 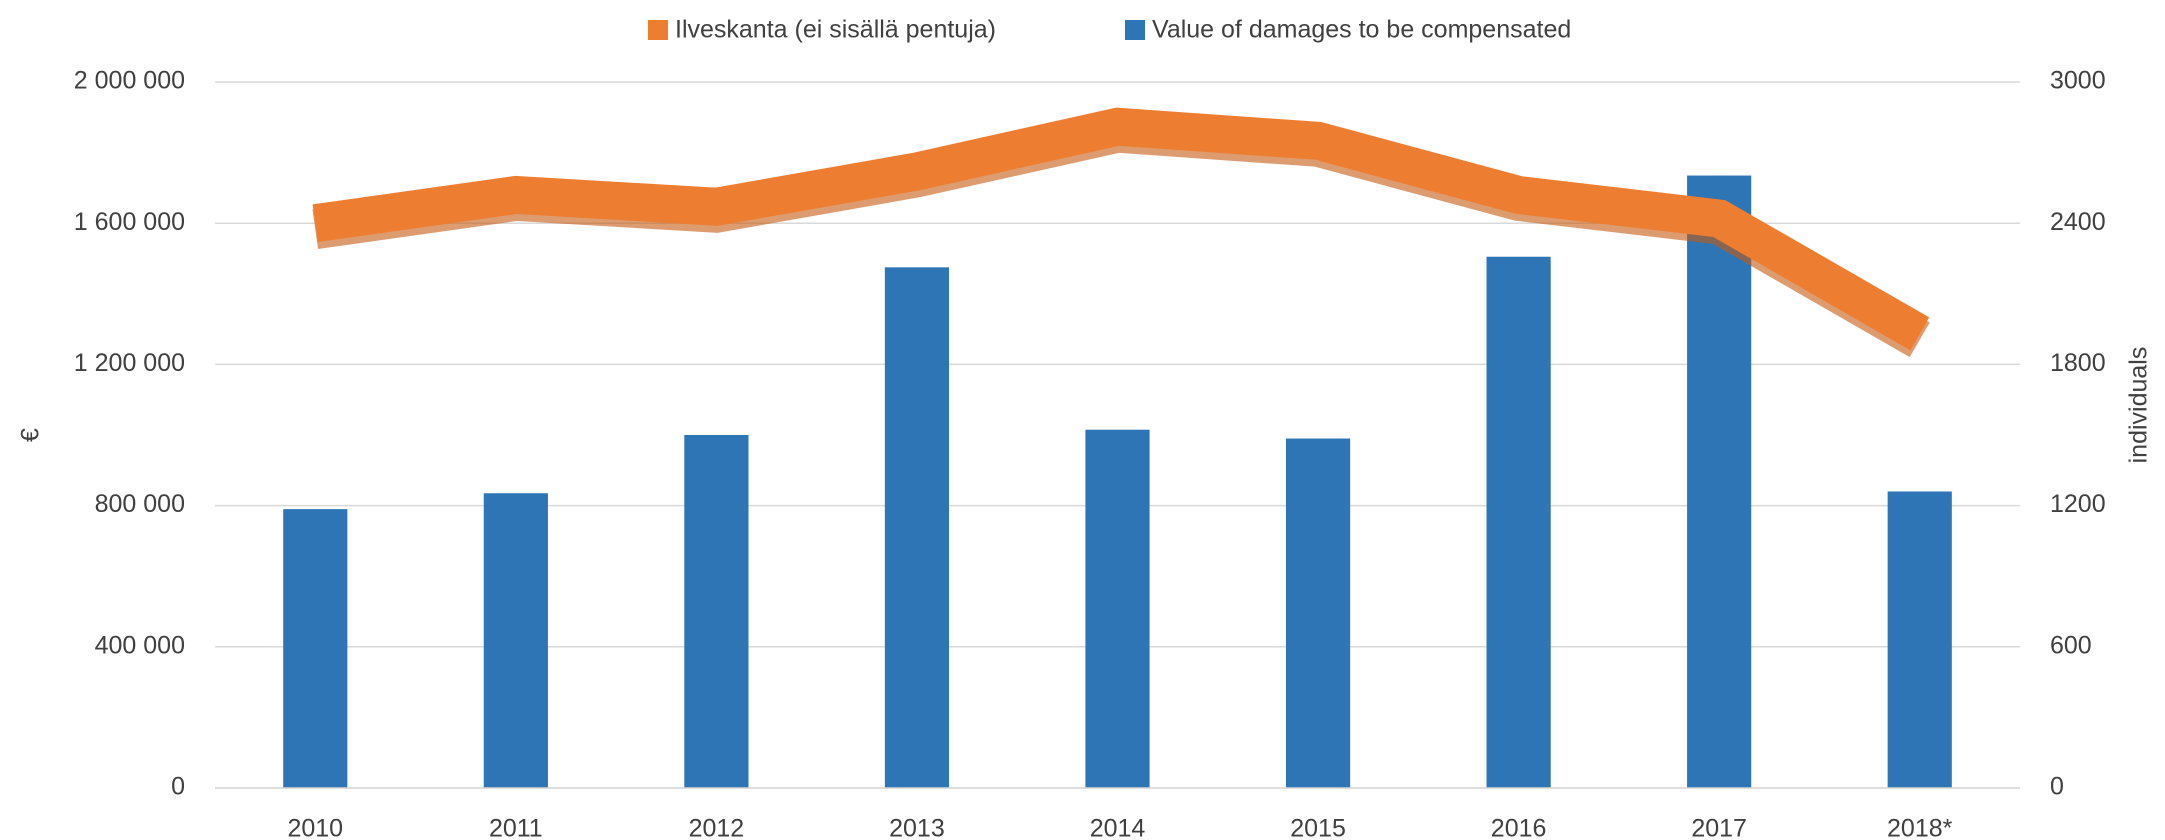 What do you see at coordinates (516, 827) in the screenshot?
I see `x-tick-label: 2011` at bounding box center [516, 827].